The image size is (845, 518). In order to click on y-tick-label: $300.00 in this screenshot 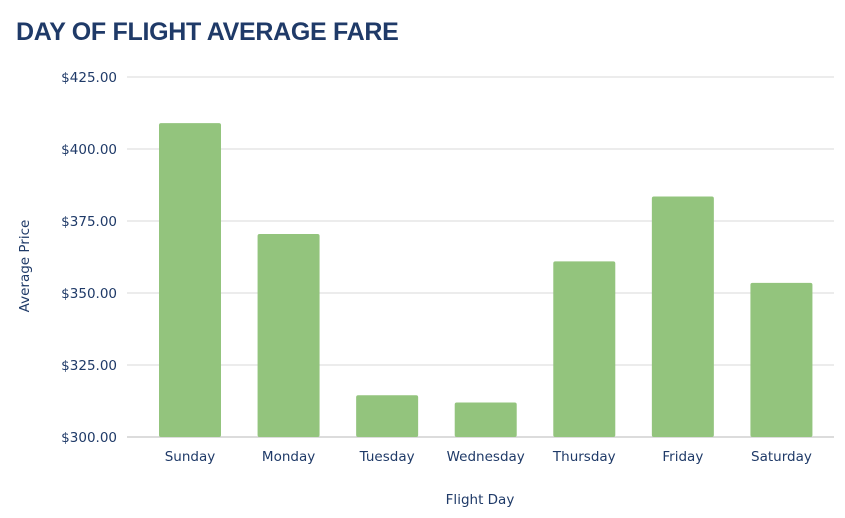, I will do `click(89, 438)`.